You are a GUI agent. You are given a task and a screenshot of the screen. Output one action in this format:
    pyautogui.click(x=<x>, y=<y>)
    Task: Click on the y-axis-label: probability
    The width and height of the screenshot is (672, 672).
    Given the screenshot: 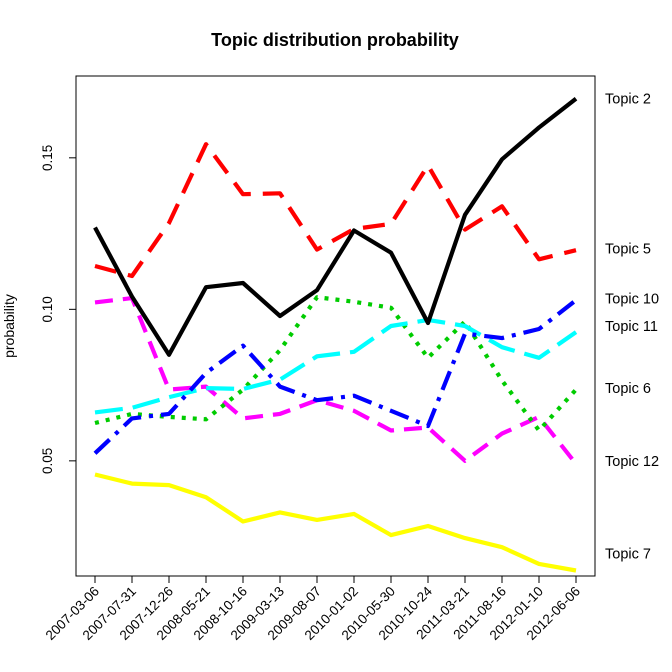 What is the action you would take?
    pyautogui.click(x=9, y=326)
    